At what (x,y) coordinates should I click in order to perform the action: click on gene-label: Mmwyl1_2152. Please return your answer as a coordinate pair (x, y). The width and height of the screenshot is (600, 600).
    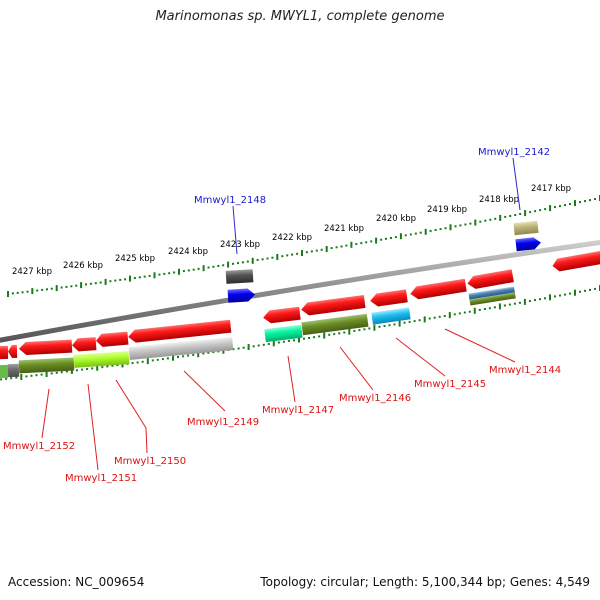
    Looking at the image, I should click on (39, 446).